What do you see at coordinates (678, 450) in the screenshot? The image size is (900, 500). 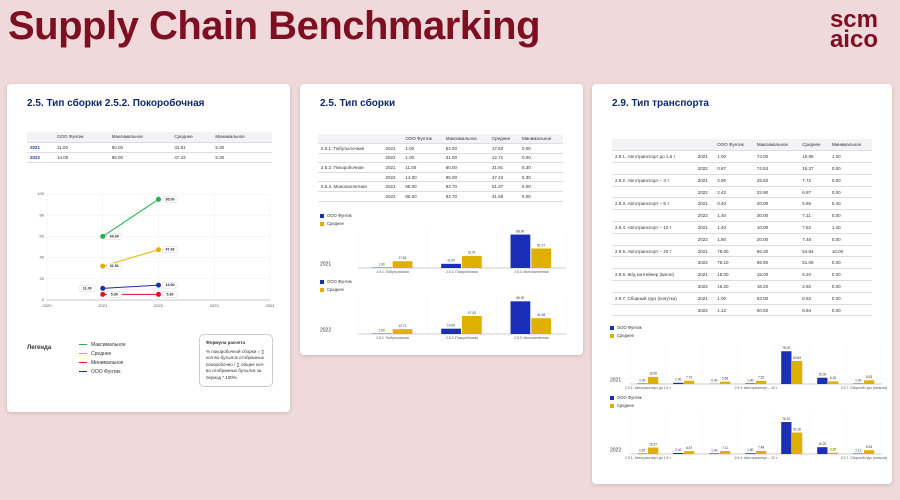 I see `data-label: 2.42` at bounding box center [678, 450].